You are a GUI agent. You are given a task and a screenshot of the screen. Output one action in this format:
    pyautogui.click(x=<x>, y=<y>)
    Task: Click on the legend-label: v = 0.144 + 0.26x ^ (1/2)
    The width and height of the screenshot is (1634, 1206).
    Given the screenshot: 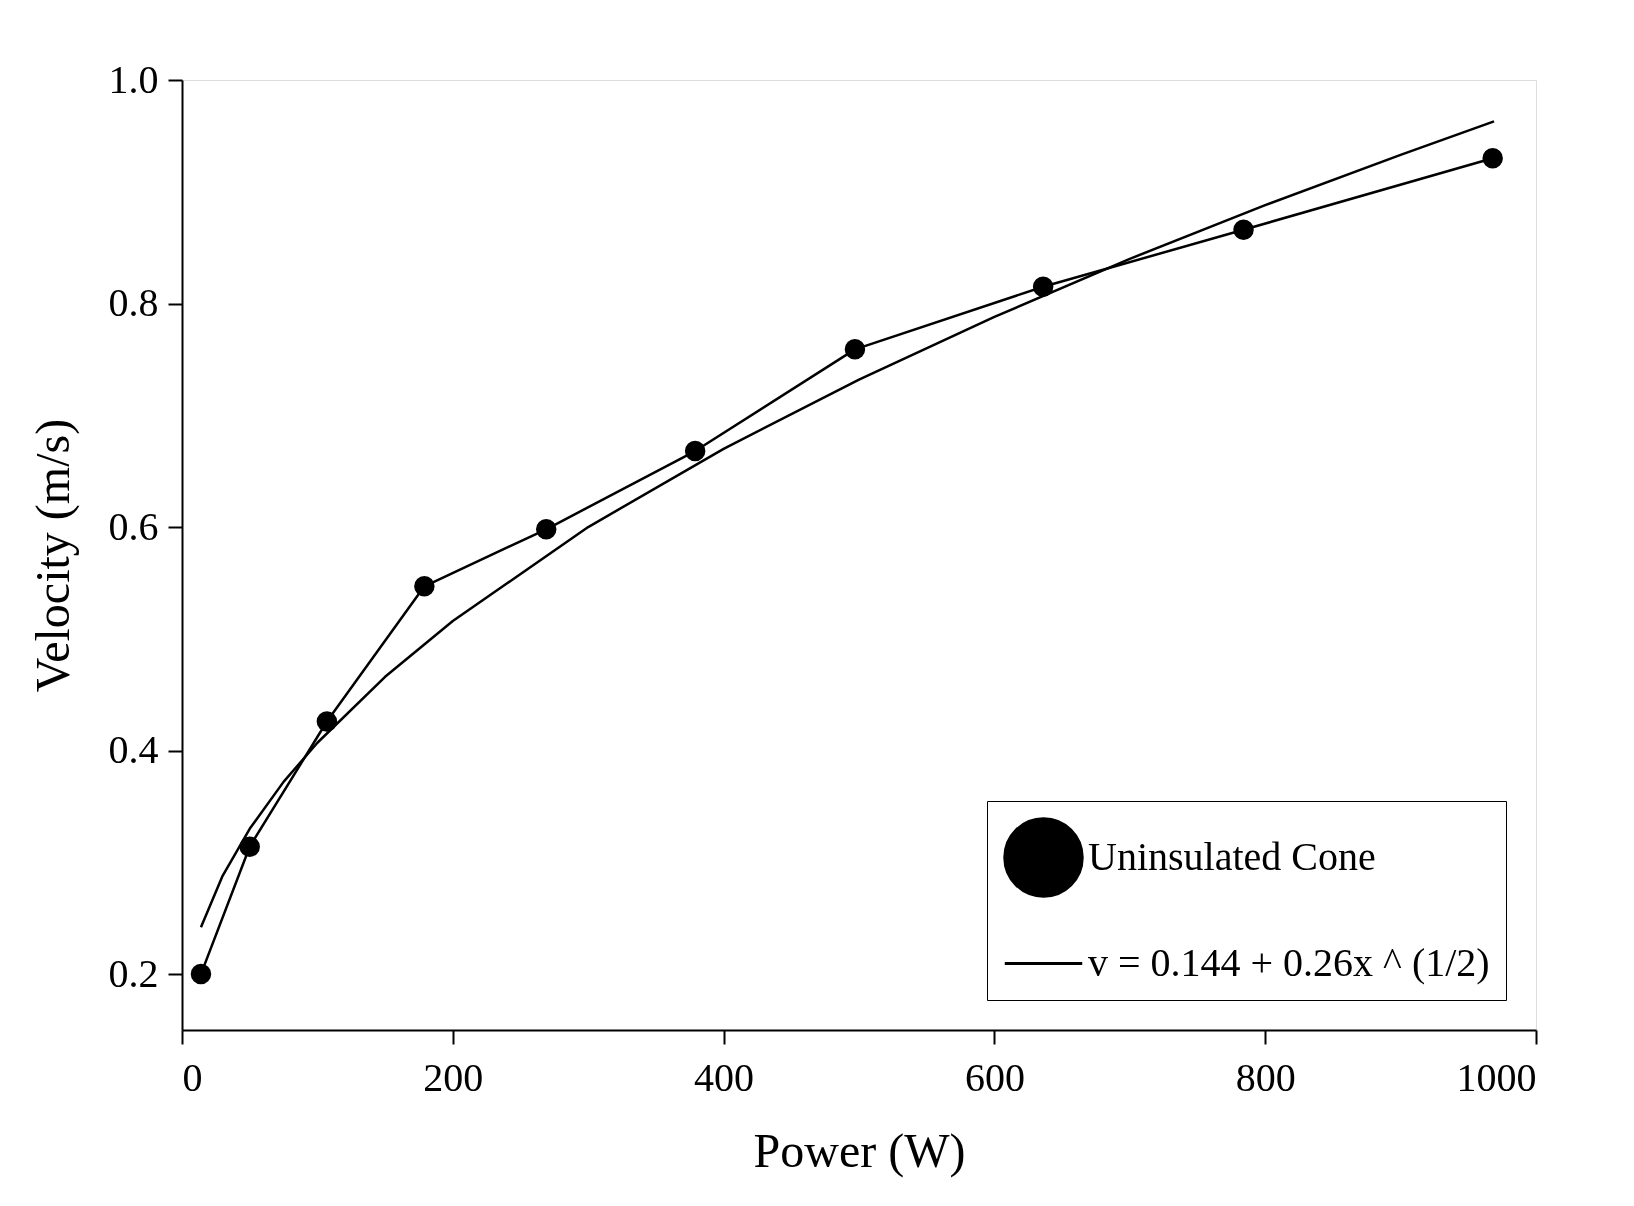 What is the action you would take?
    pyautogui.click(x=1289, y=962)
    